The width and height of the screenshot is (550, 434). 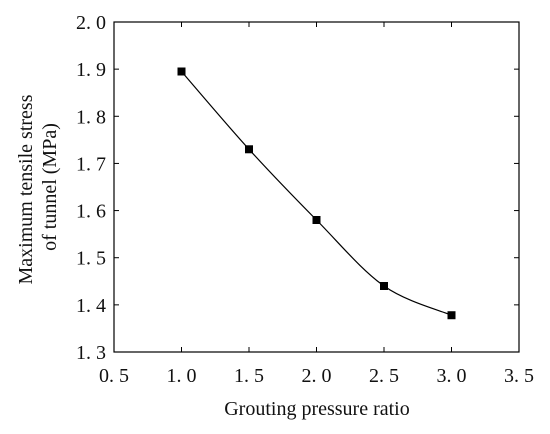 I want to click on y-tick-label: 1. 4, so click(x=91, y=306).